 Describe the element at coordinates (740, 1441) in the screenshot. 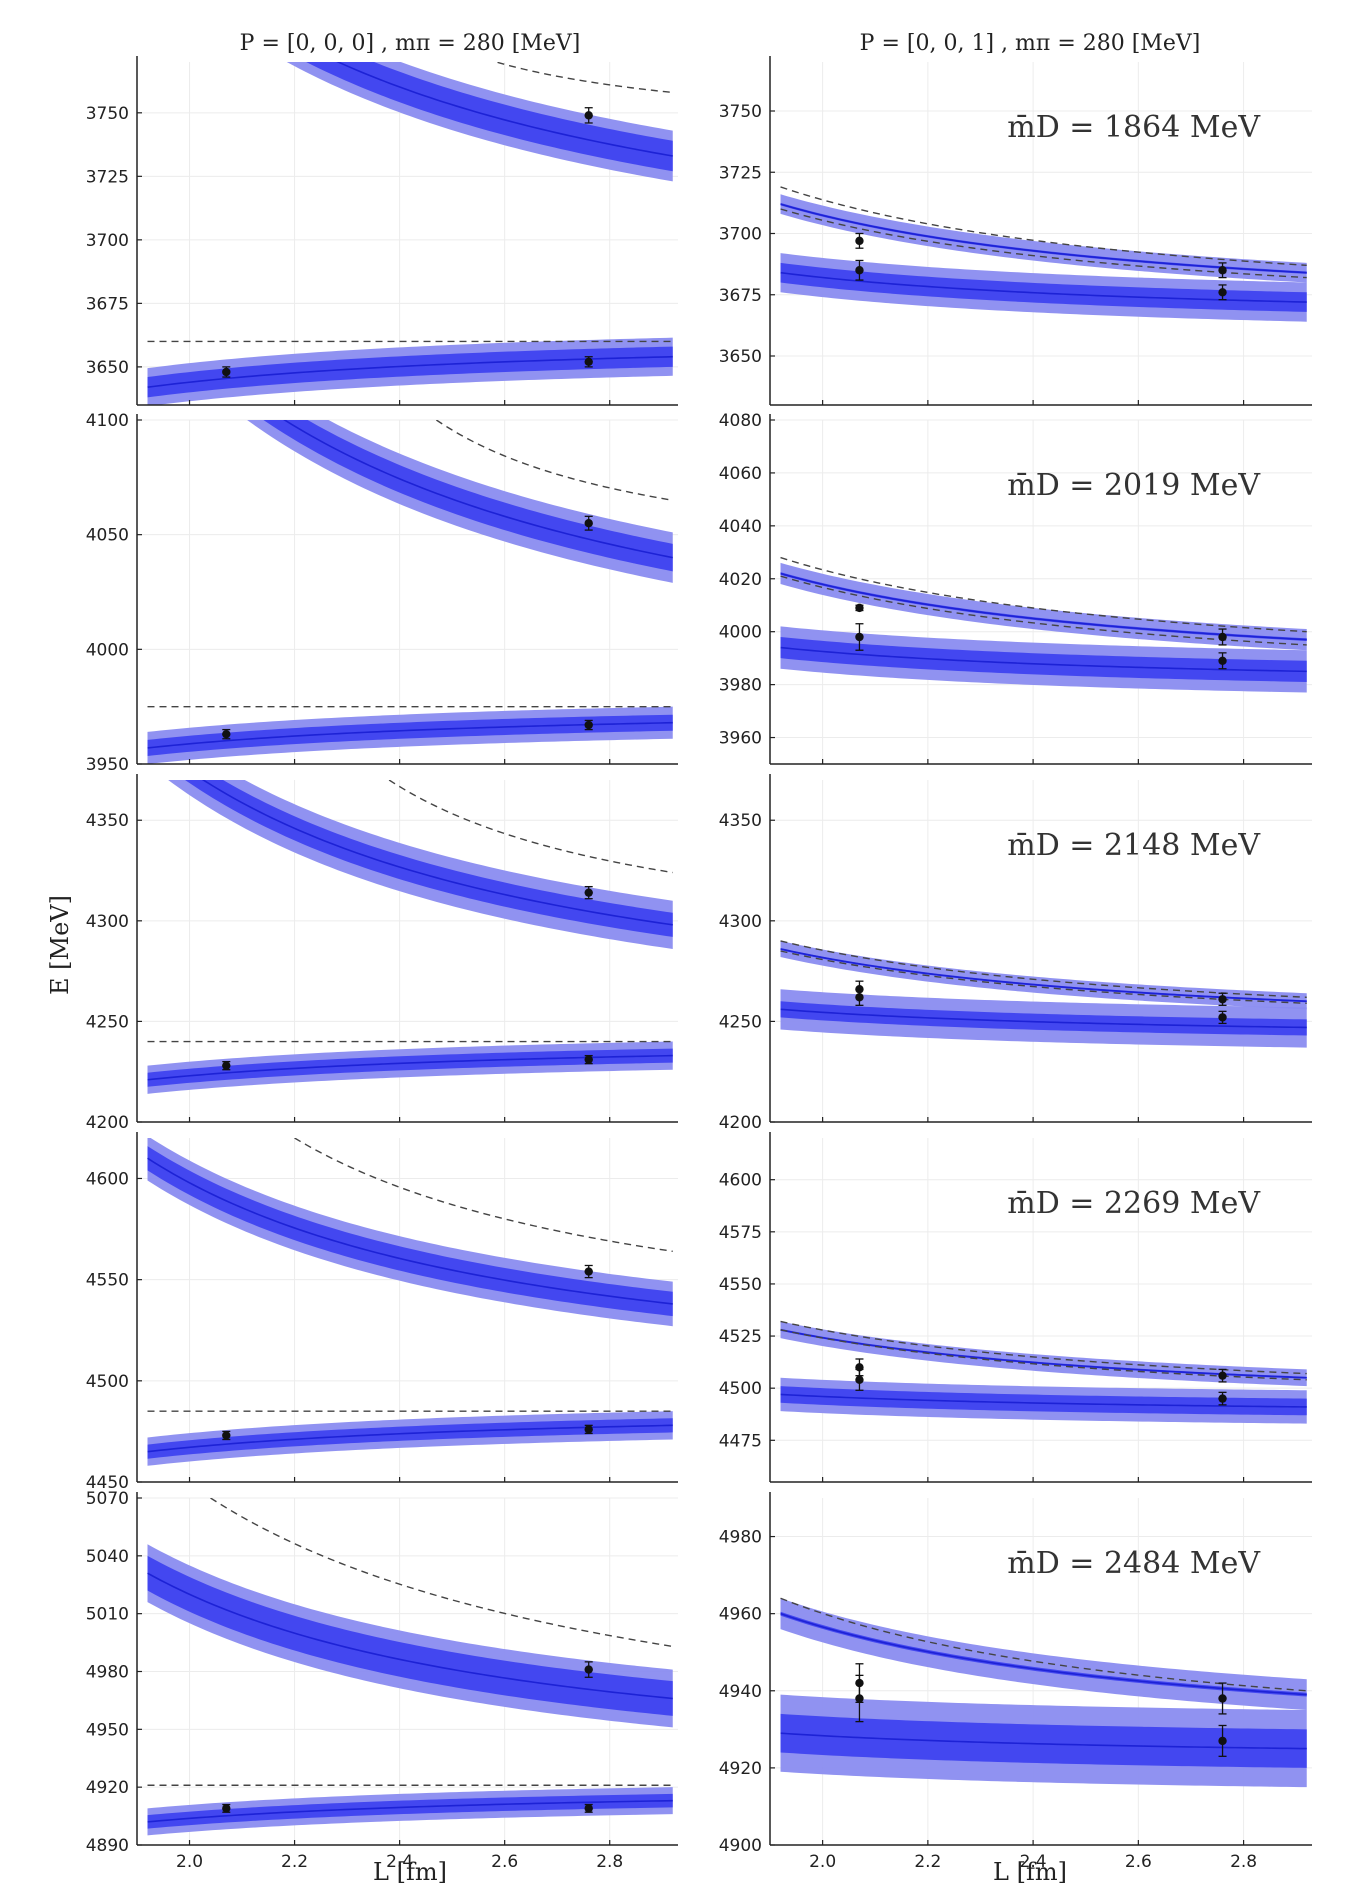

I see `y-tick-label: 4475` at that location.